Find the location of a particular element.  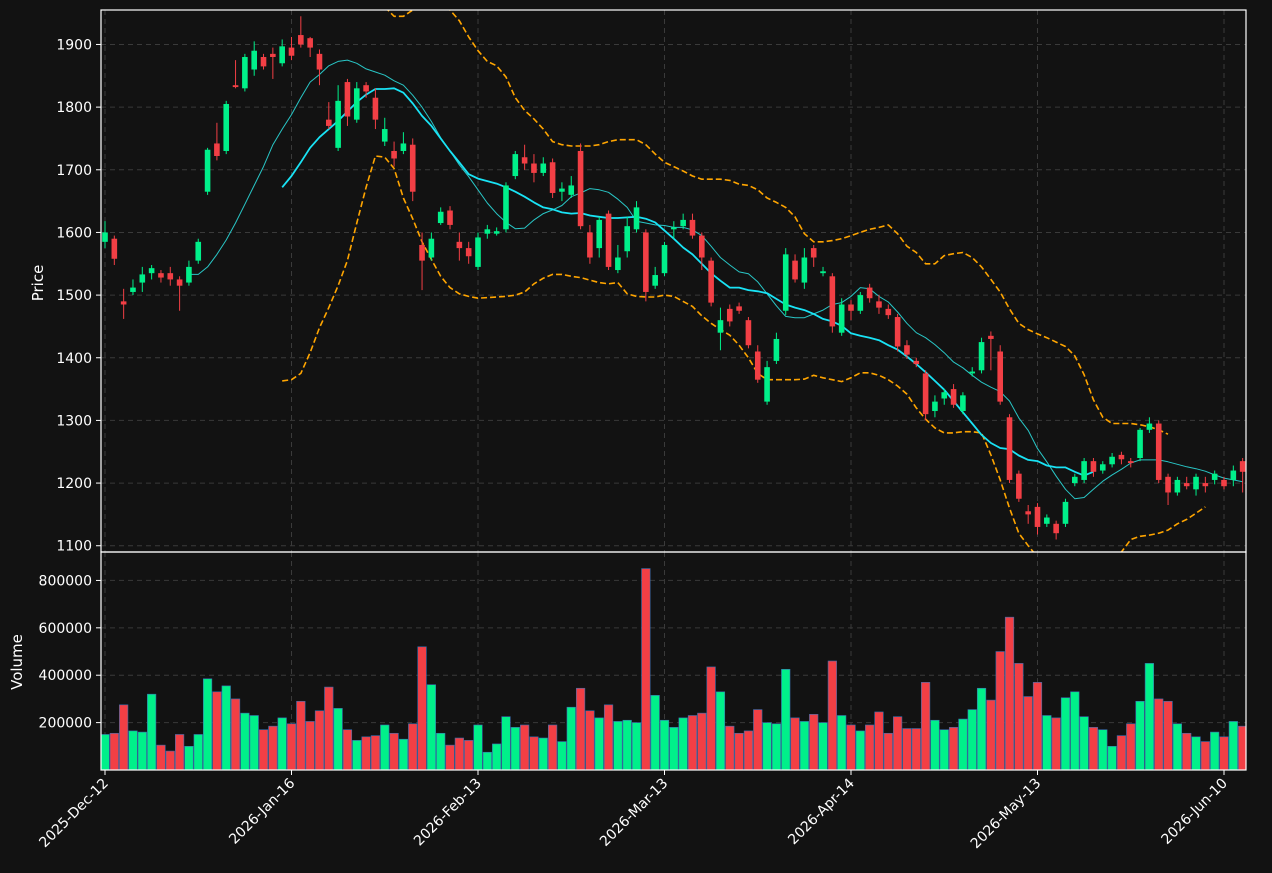

price-tick-label: 1800 is located at coordinates (74, 108).